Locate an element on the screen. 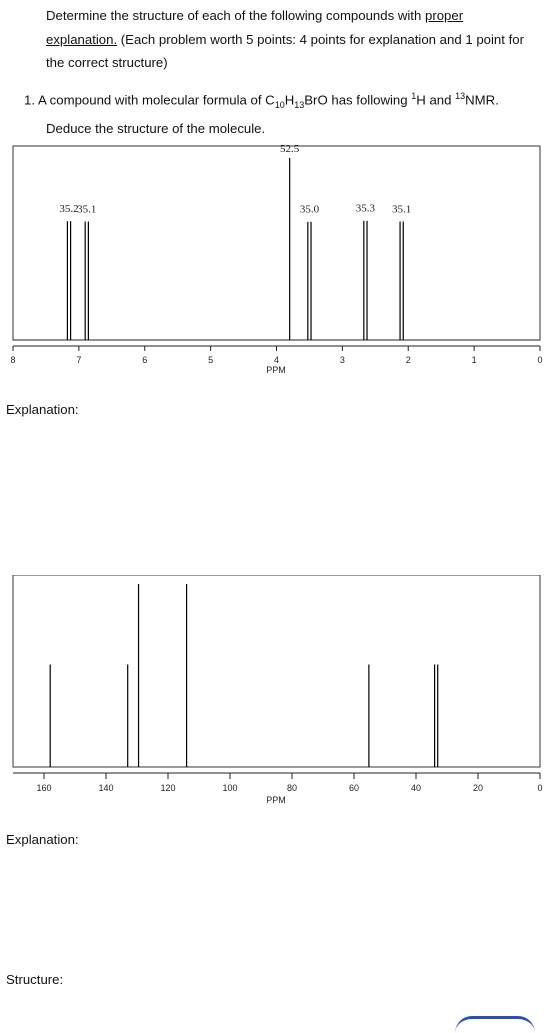  h-nmr-integration-label: 35.0 is located at coordinates (310, 210).